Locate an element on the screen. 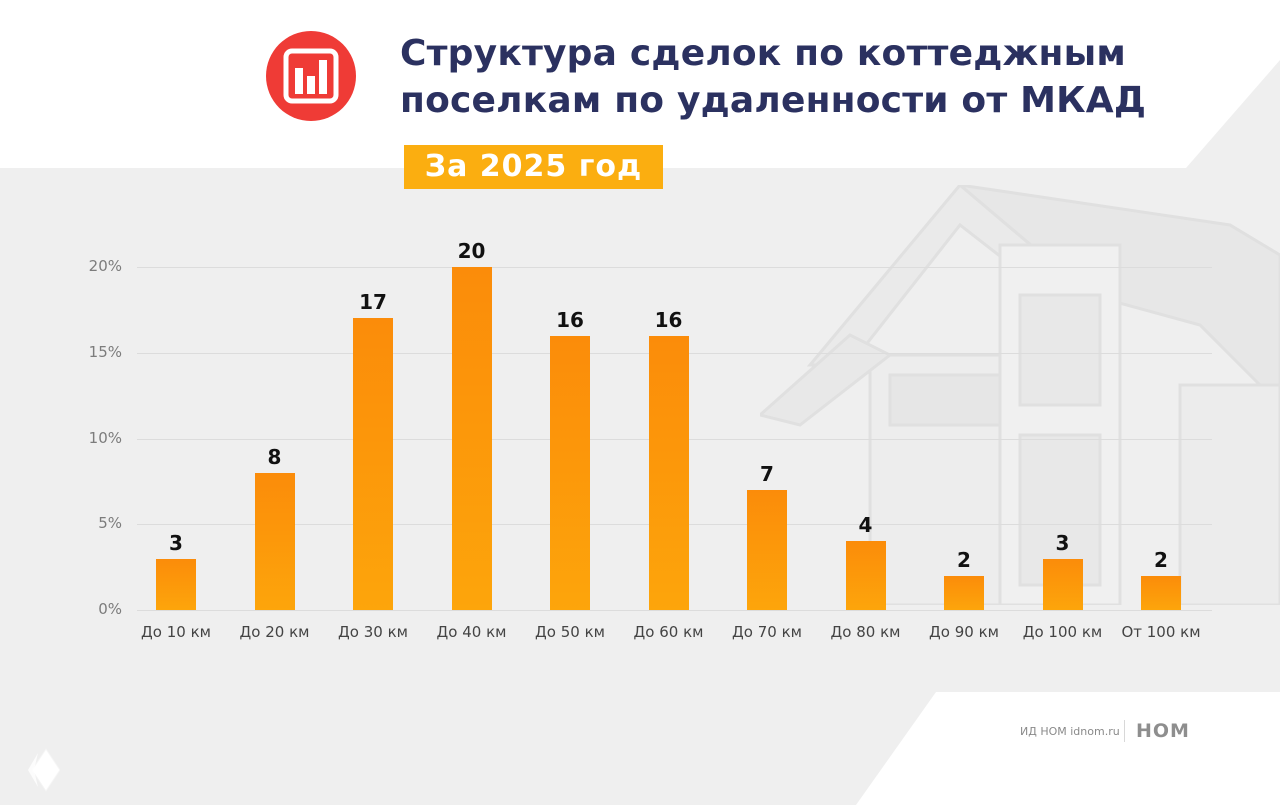 Image resolution: width=1280 pixels, height=805 pixels. footer-divider is located at coordinates (1124, 731).